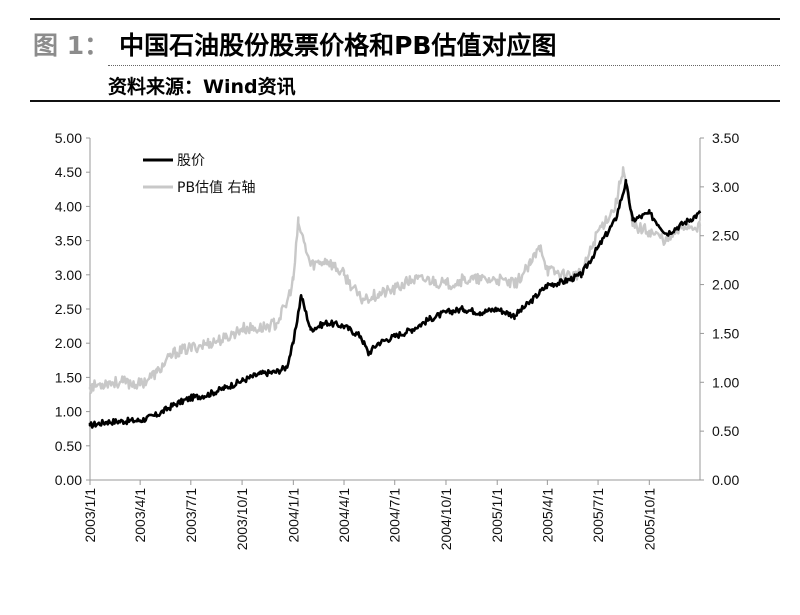 This screenshot has width=800, height=615. What do you see at coordinates (293, 515) in the screenshot?
I see `x-tick-label: 2004/1/1` at bounding box center [293, 515].